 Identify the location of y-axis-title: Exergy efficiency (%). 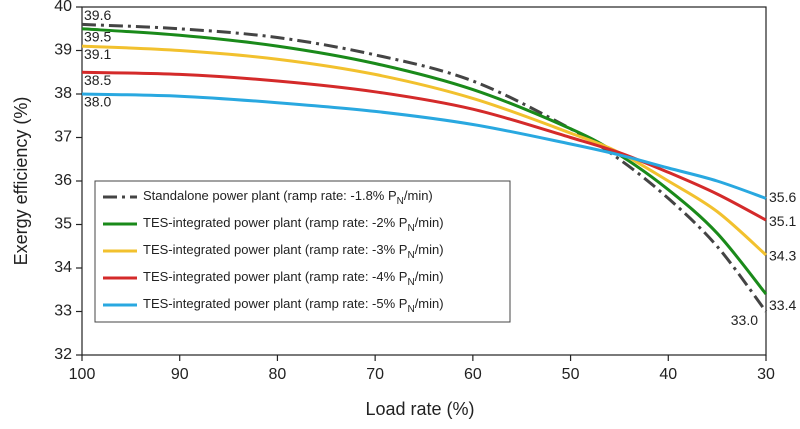
(21, 181).